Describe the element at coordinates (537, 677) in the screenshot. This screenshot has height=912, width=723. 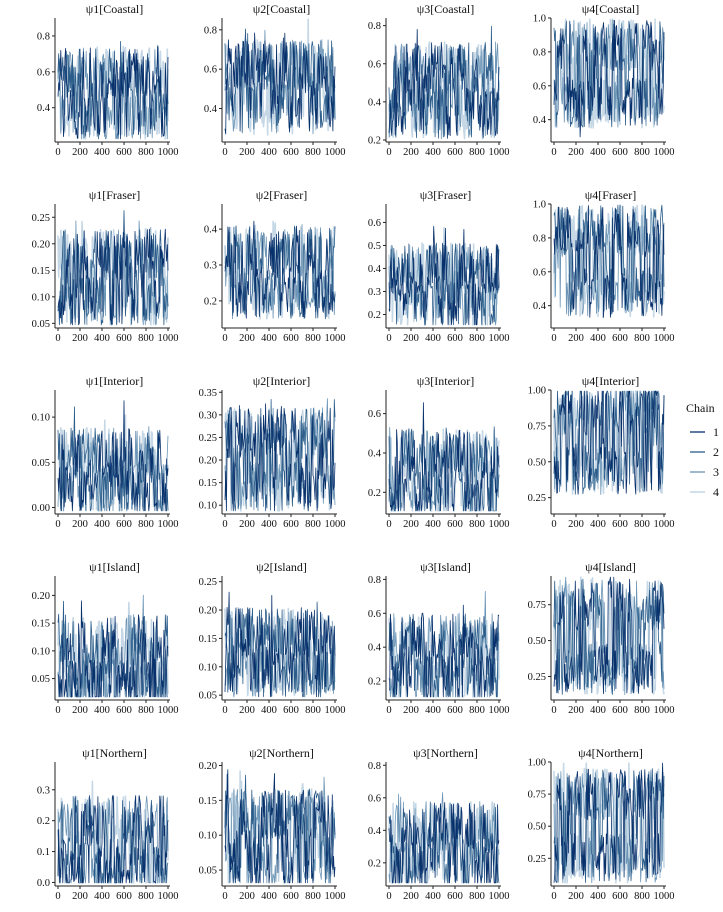
I see `y-tick-label: 0.25` at that location.